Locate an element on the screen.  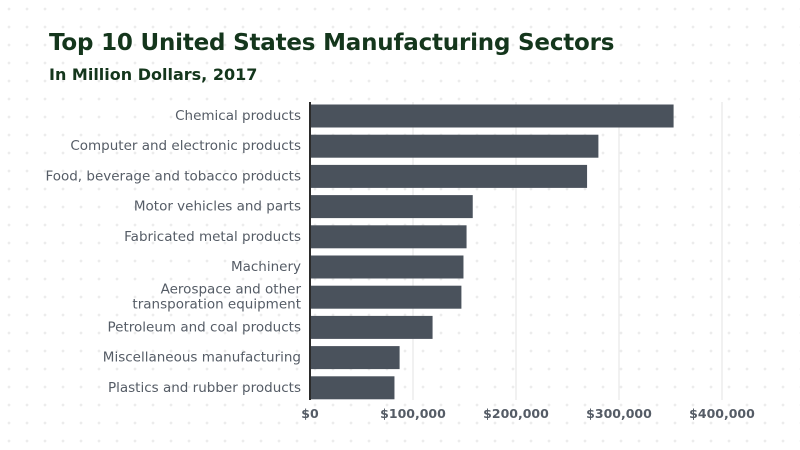
x-tick-label: $300,000 is located at coordinates (619, 413).